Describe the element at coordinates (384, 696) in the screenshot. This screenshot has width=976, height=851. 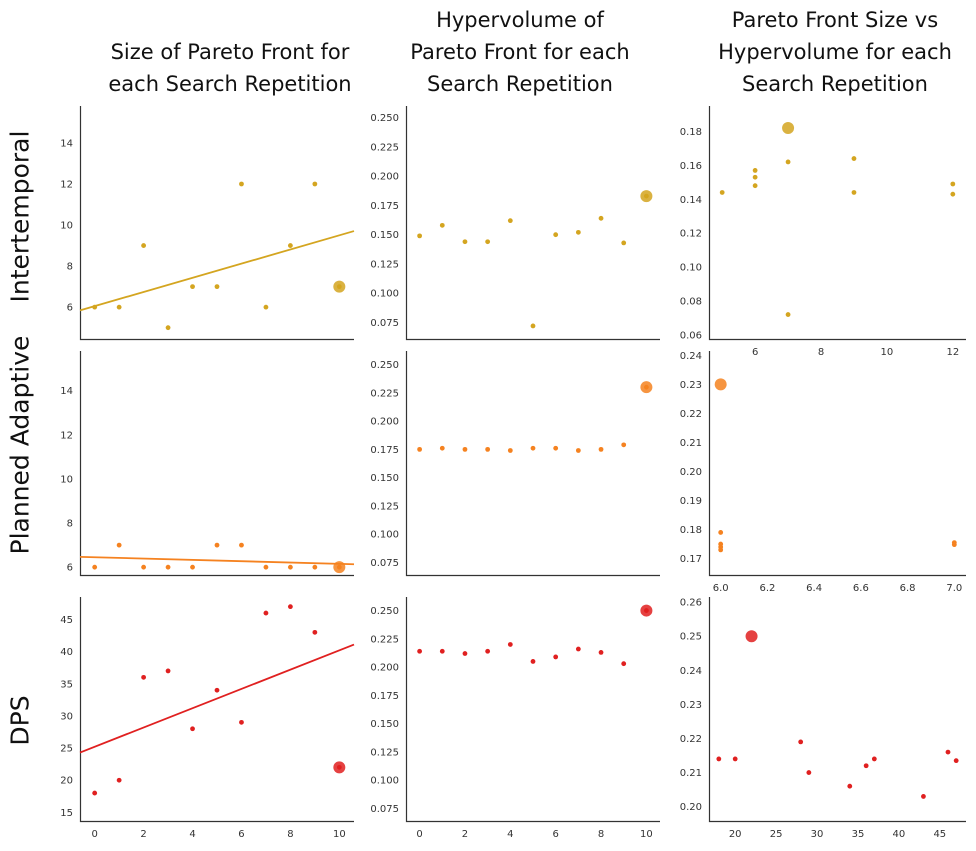
I see `y-tick-label: 0.175` at that location.